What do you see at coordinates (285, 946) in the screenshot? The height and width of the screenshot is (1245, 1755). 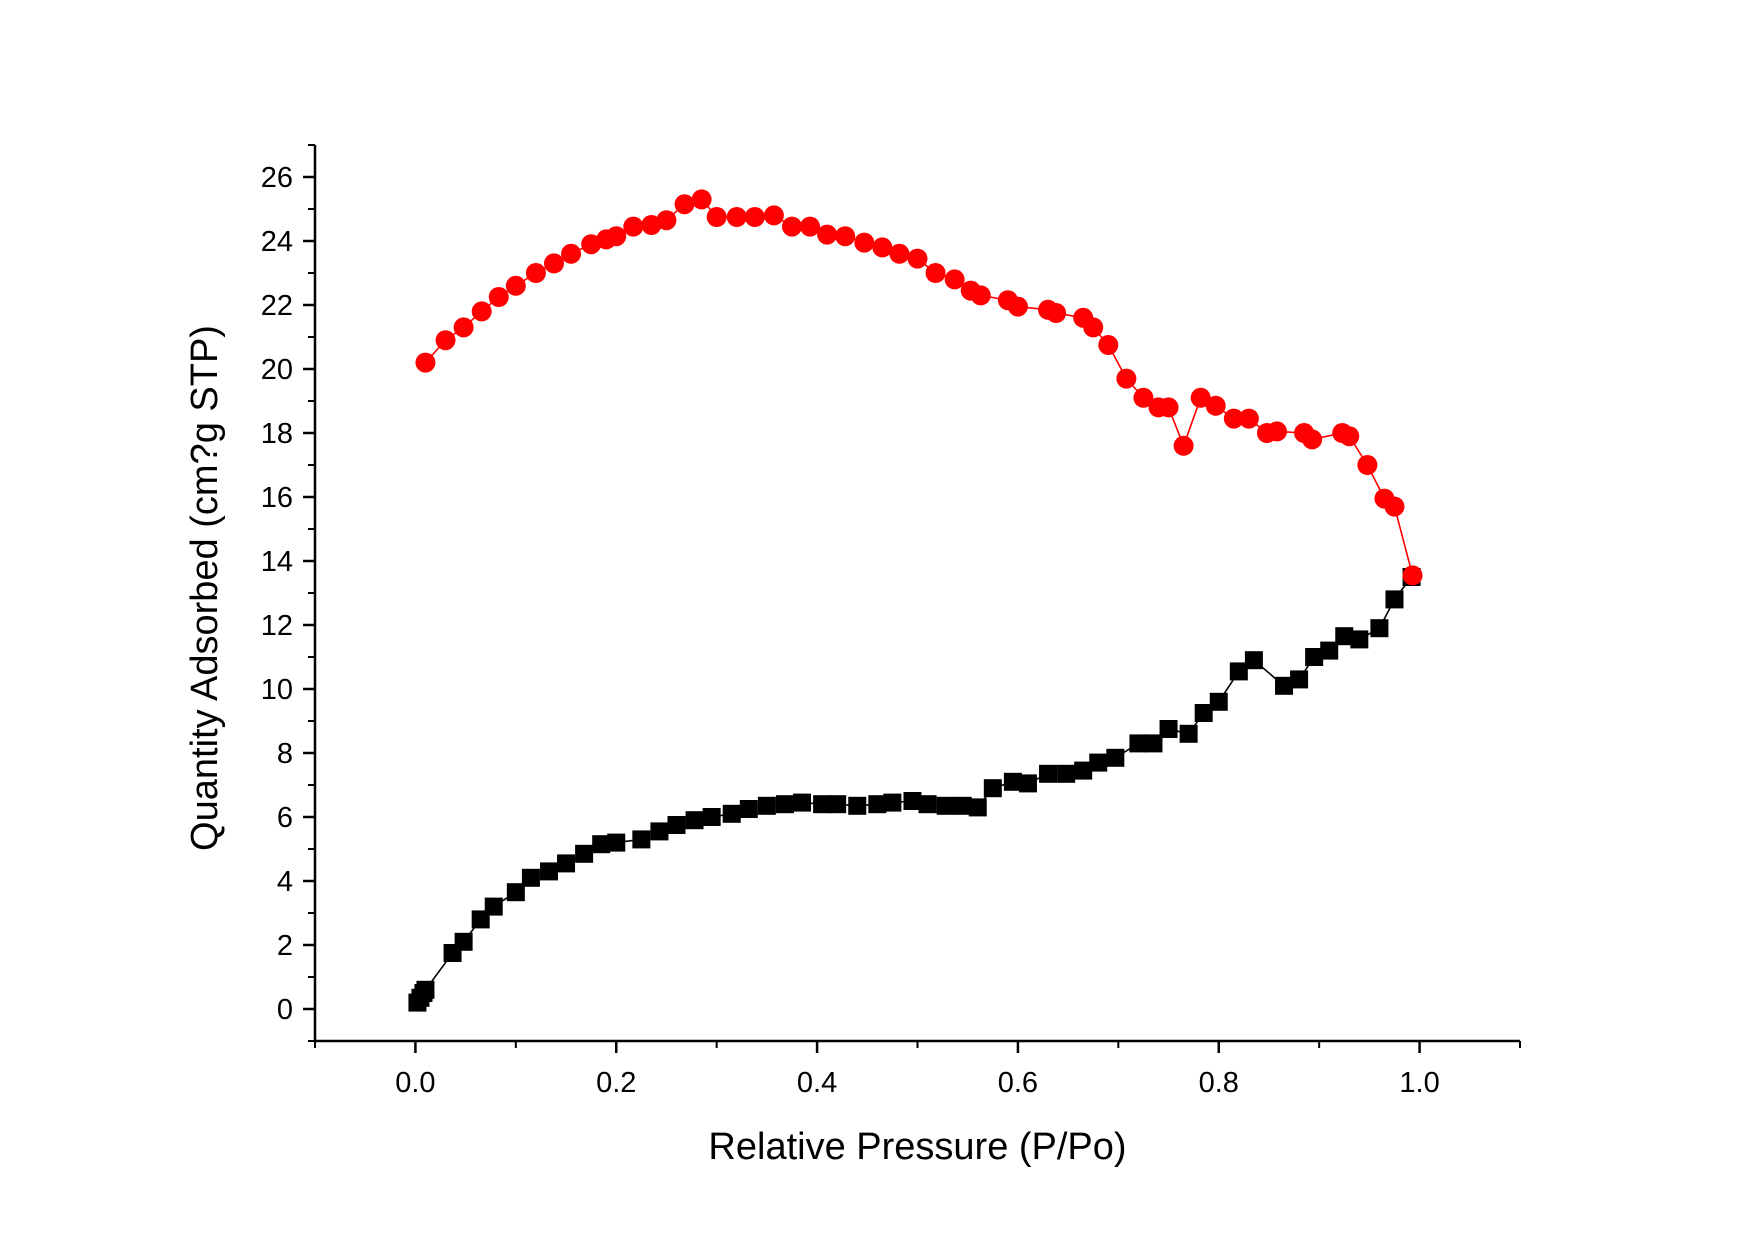 I see `y-tick-label: 2` at bounding box center [285, 946].